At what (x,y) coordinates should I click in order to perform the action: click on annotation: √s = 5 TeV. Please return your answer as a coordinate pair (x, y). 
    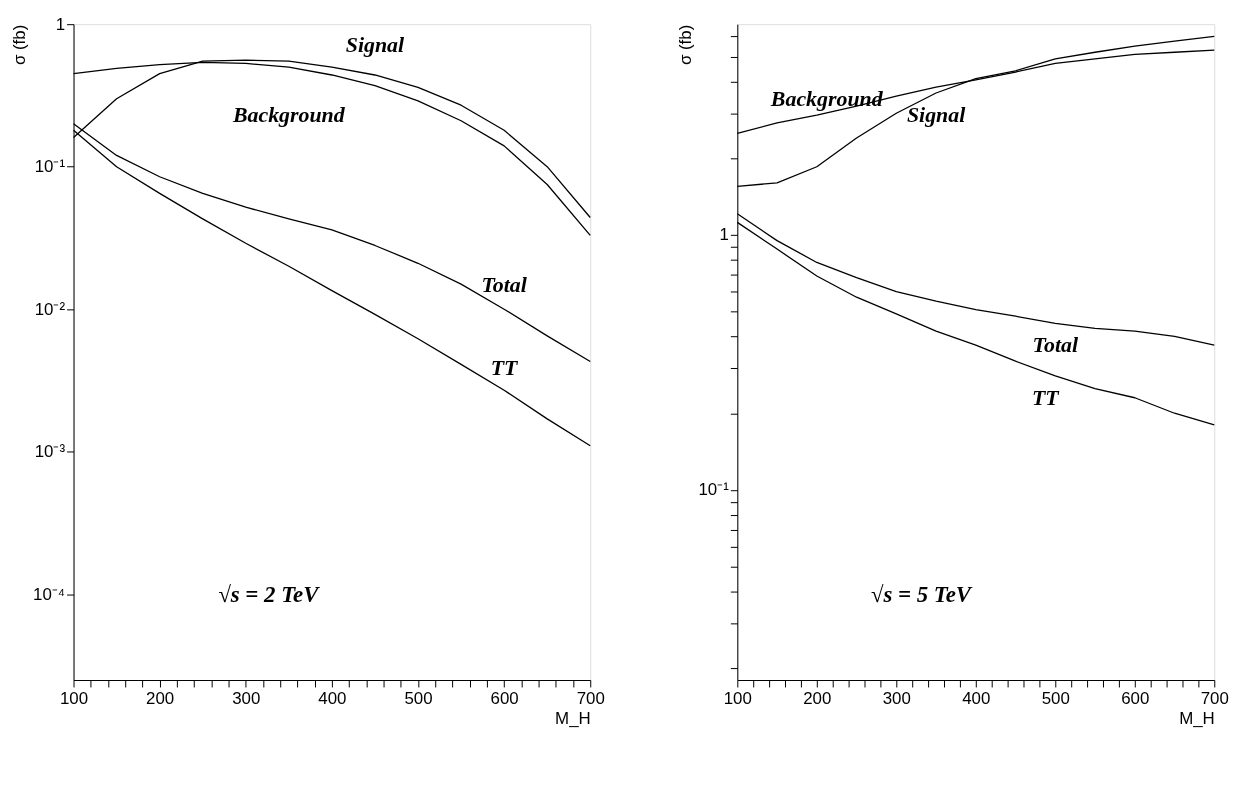
    Looking at the image, I should click on (921, 594).